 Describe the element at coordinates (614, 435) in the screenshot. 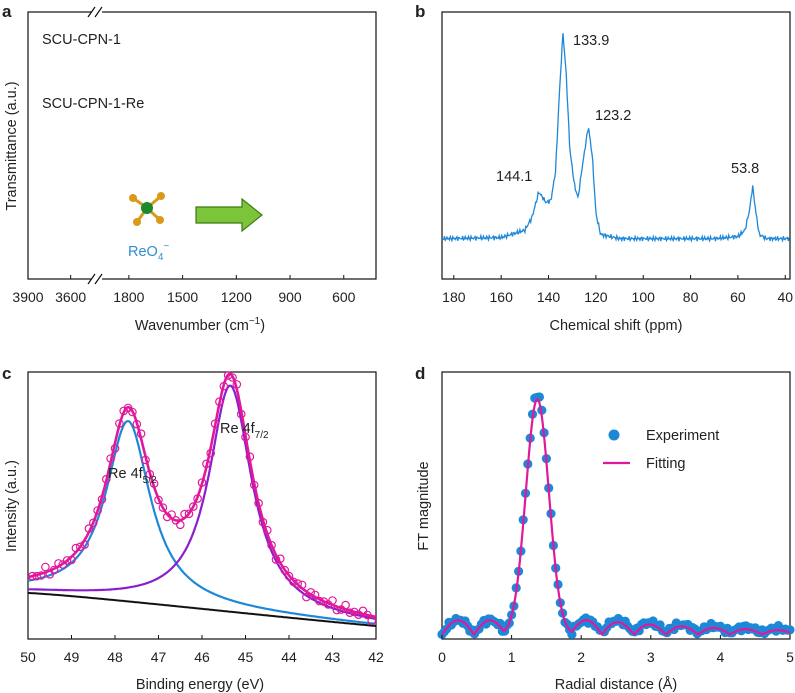

I see `legend-experiment-marker` at that location.